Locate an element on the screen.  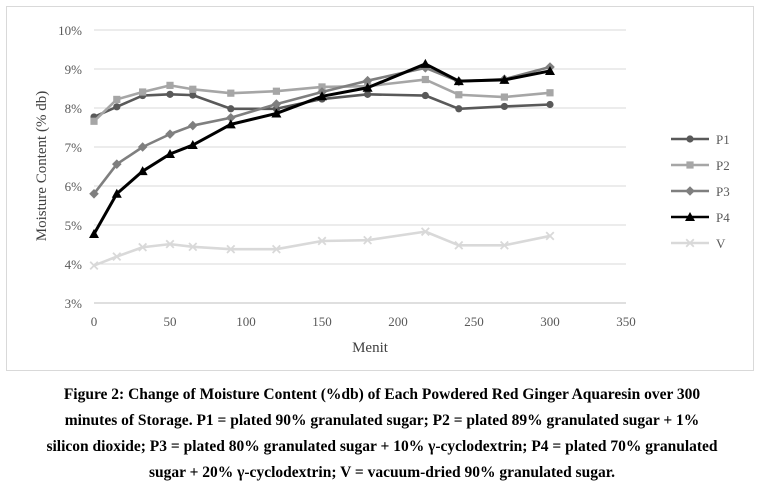
legend-item-v: V is located at coordinates (698, 243).